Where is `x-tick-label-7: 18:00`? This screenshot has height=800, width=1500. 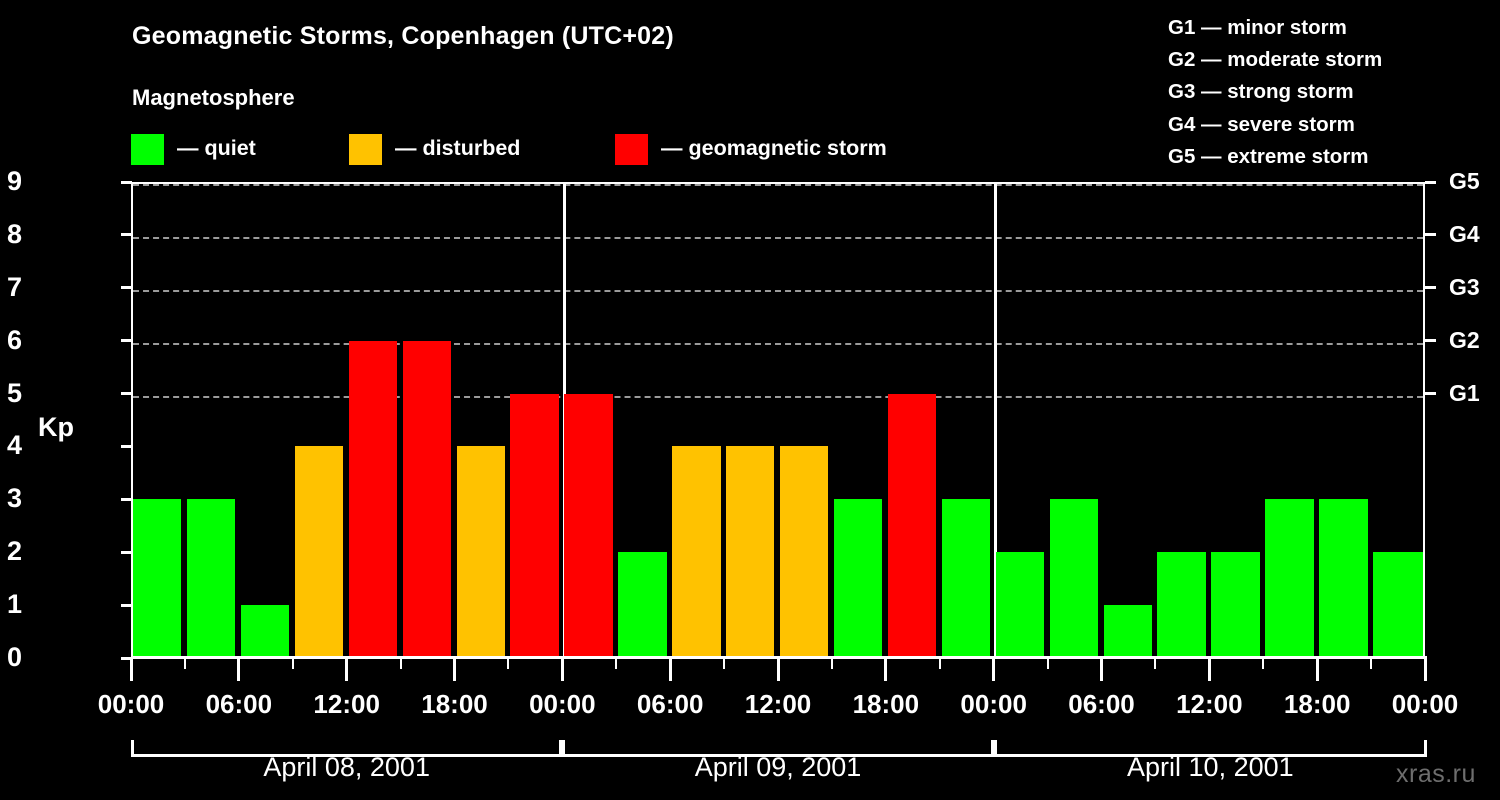
x-tick-label-7: 18:00 is located at coordinates (886, 704).